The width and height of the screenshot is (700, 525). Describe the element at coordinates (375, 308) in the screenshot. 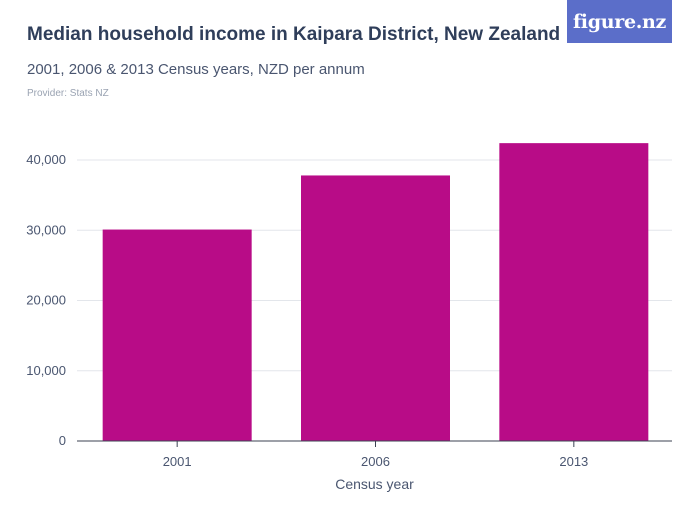

I see `bar-2006` at that location.